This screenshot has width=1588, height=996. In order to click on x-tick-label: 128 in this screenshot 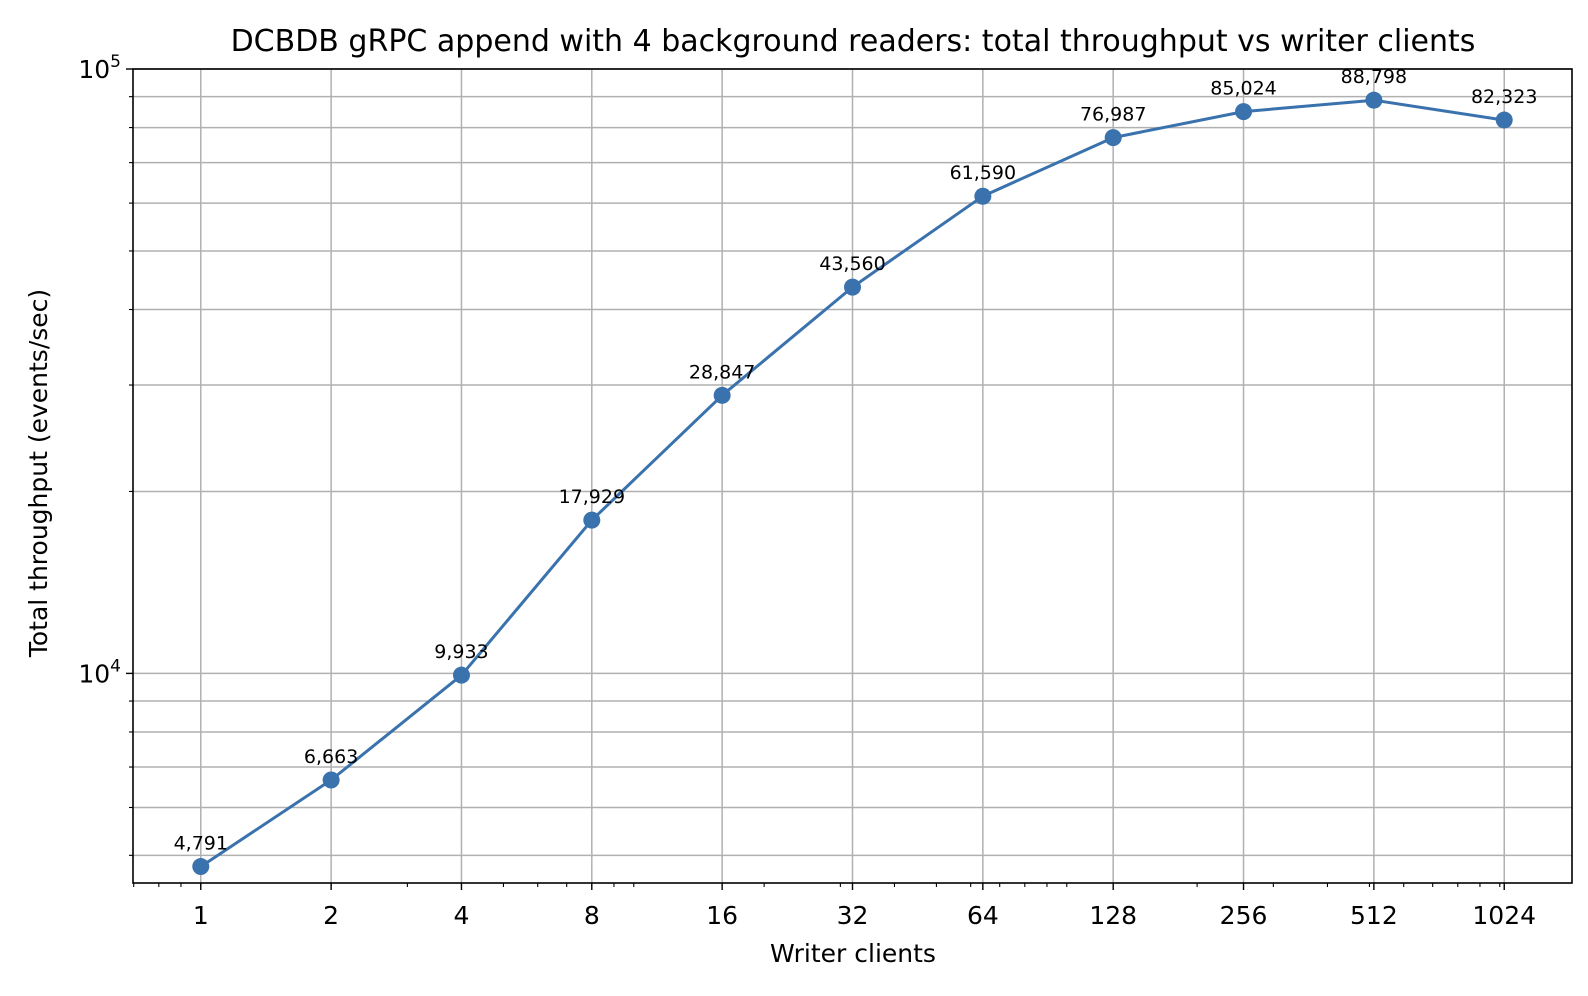, I will do `click(1113, 915)`.